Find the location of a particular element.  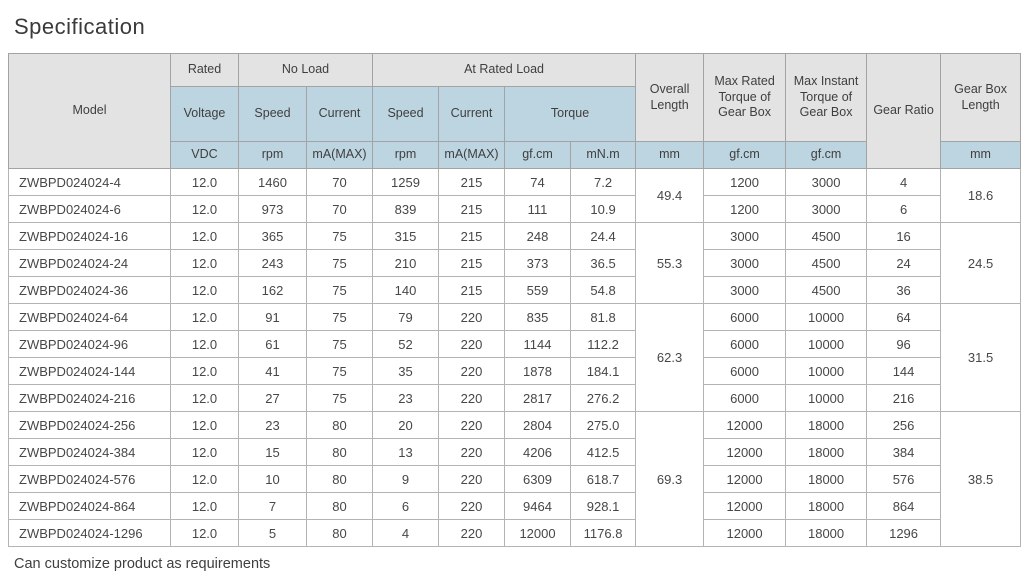

unit-gfcm-max-rated: gf.cm is located at coordinates (745, 155).